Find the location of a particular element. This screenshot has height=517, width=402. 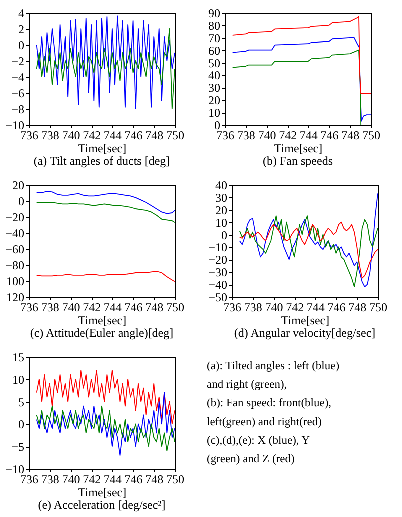

text: (a) Tilt angles of ducts [deg] is located at coordinates (102, 161).